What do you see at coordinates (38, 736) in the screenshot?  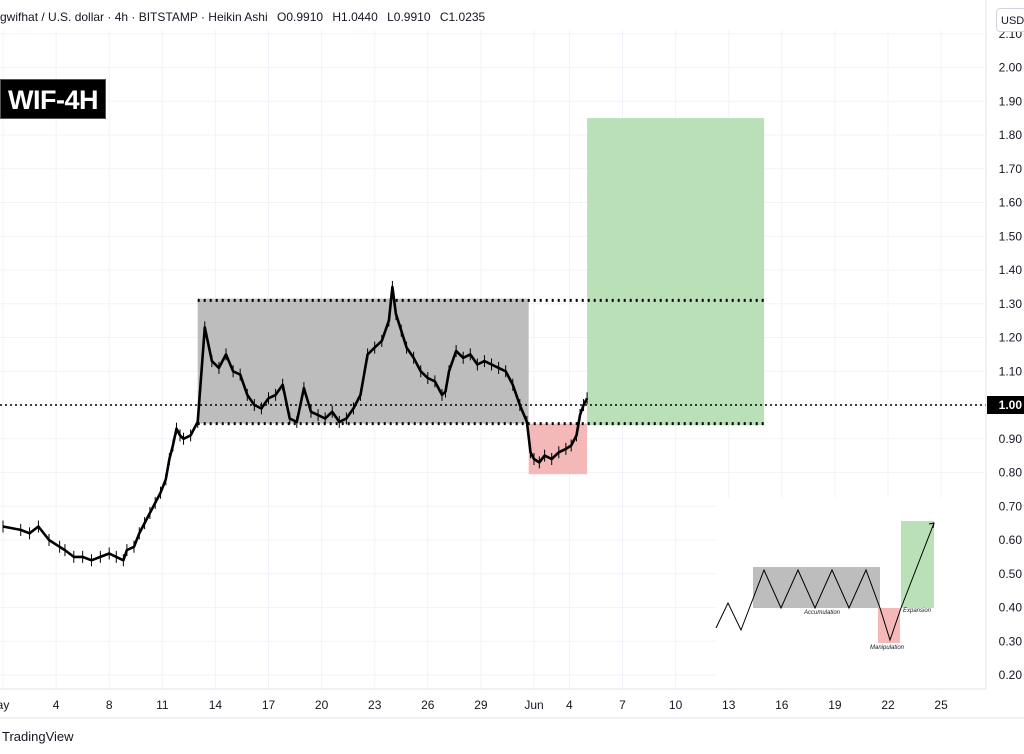 I see `tradingview-logo: TradingView` at bounding box center [38, 736].